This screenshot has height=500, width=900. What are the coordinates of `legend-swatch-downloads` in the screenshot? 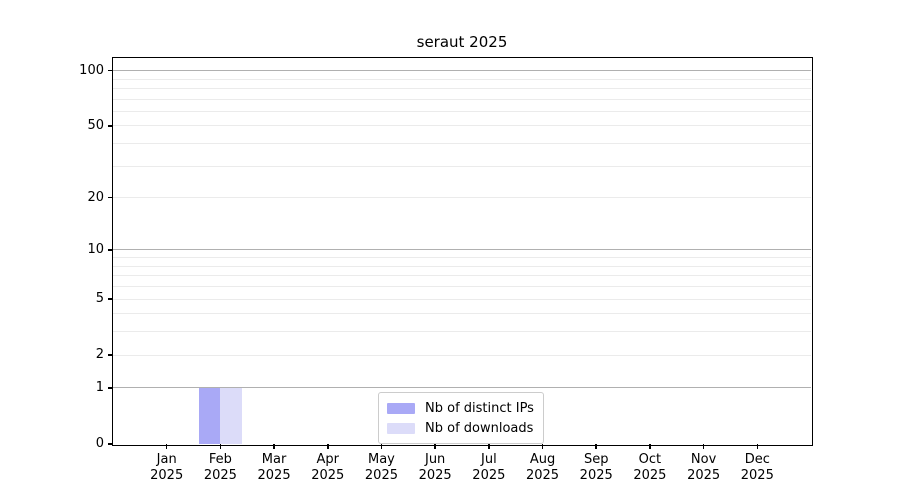 It's located at (401, 428).